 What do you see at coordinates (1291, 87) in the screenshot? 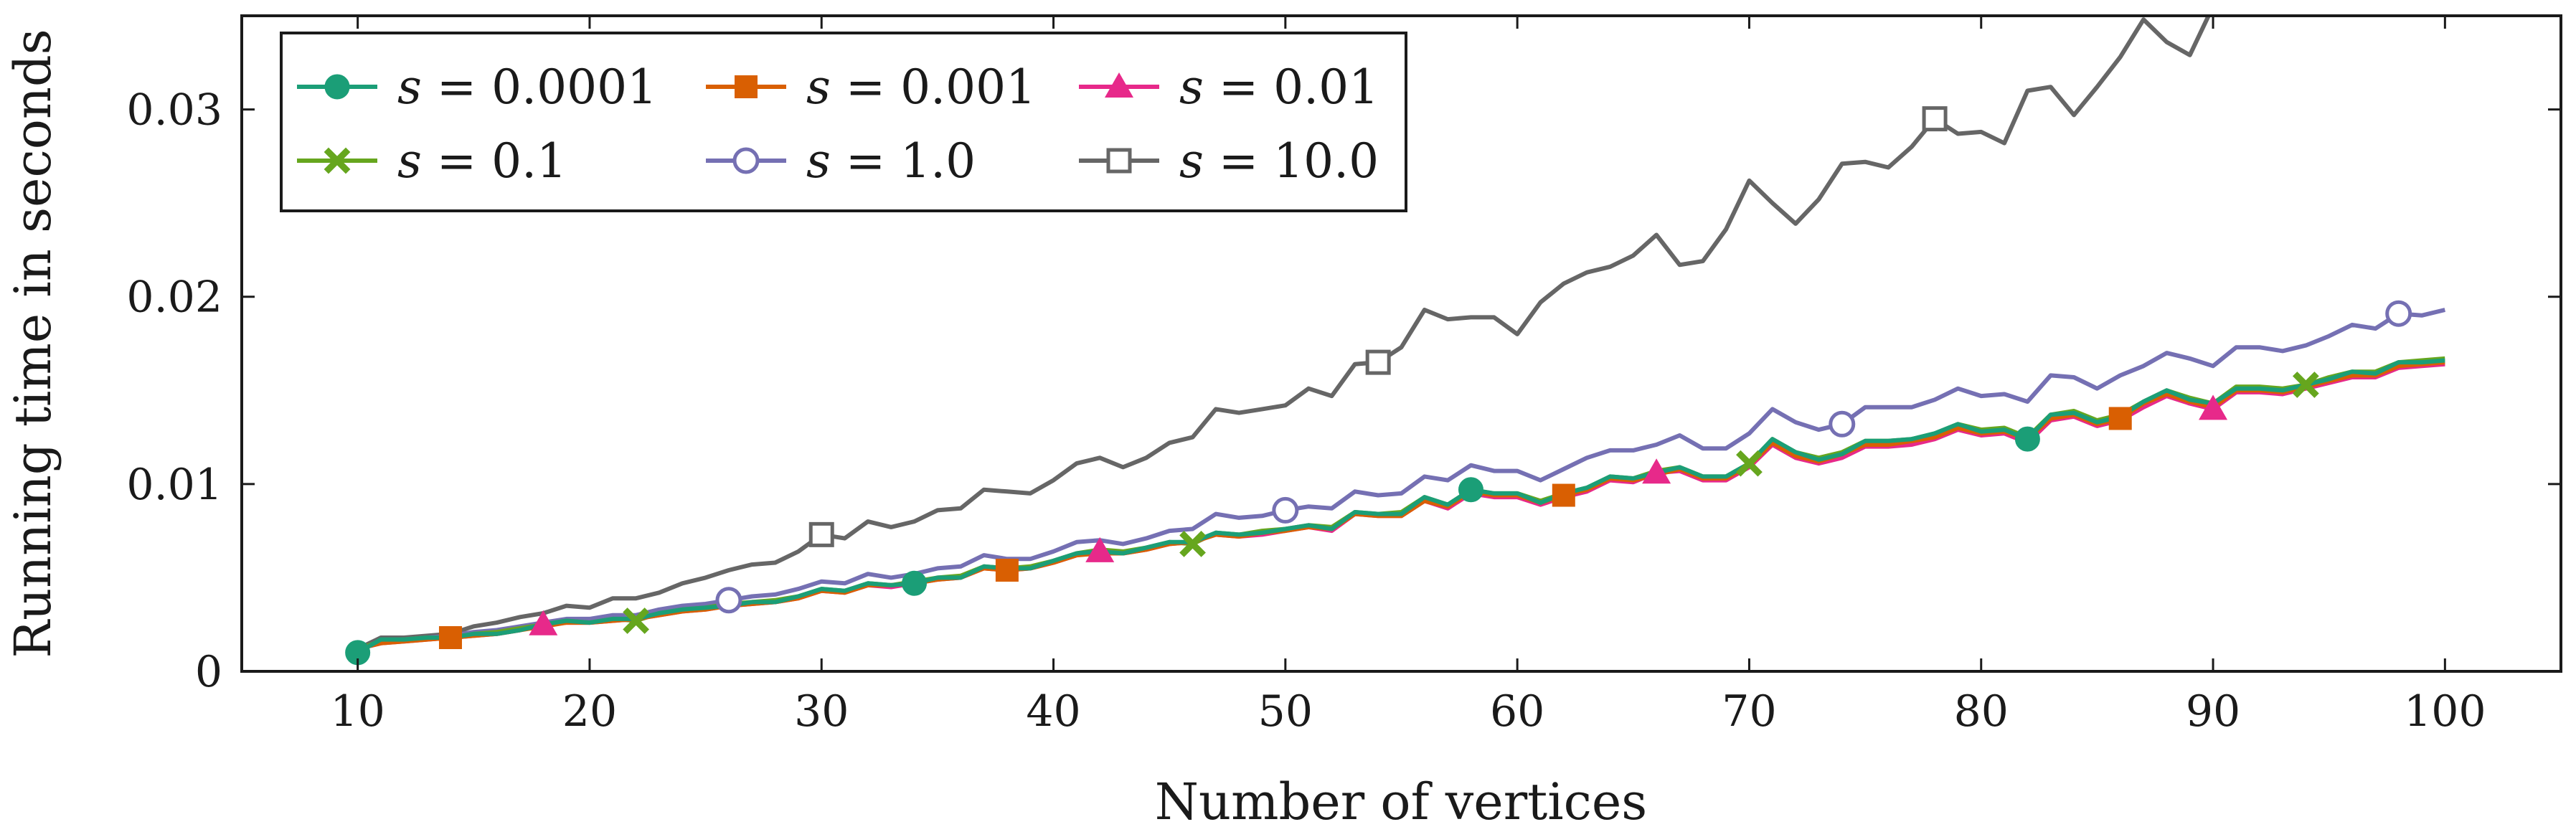
I see `legend-label-value: = 0.01` at bounding box center [1291, 87].